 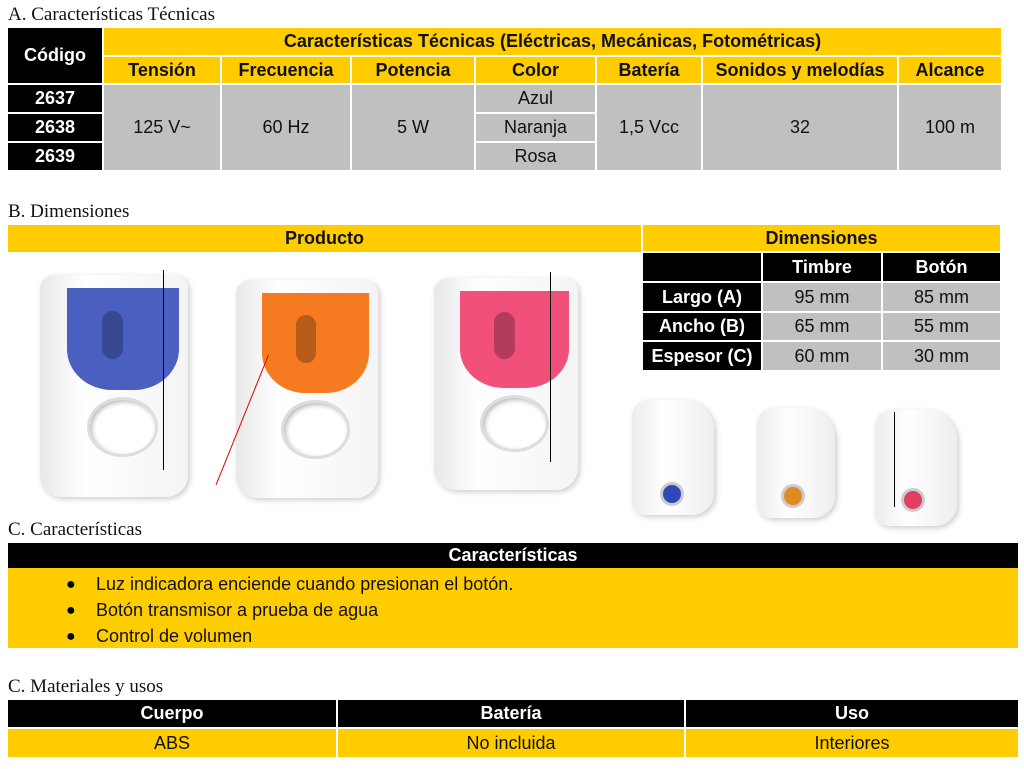 I want to click on dim-value: 30 mm, so click(x=942, y=357).